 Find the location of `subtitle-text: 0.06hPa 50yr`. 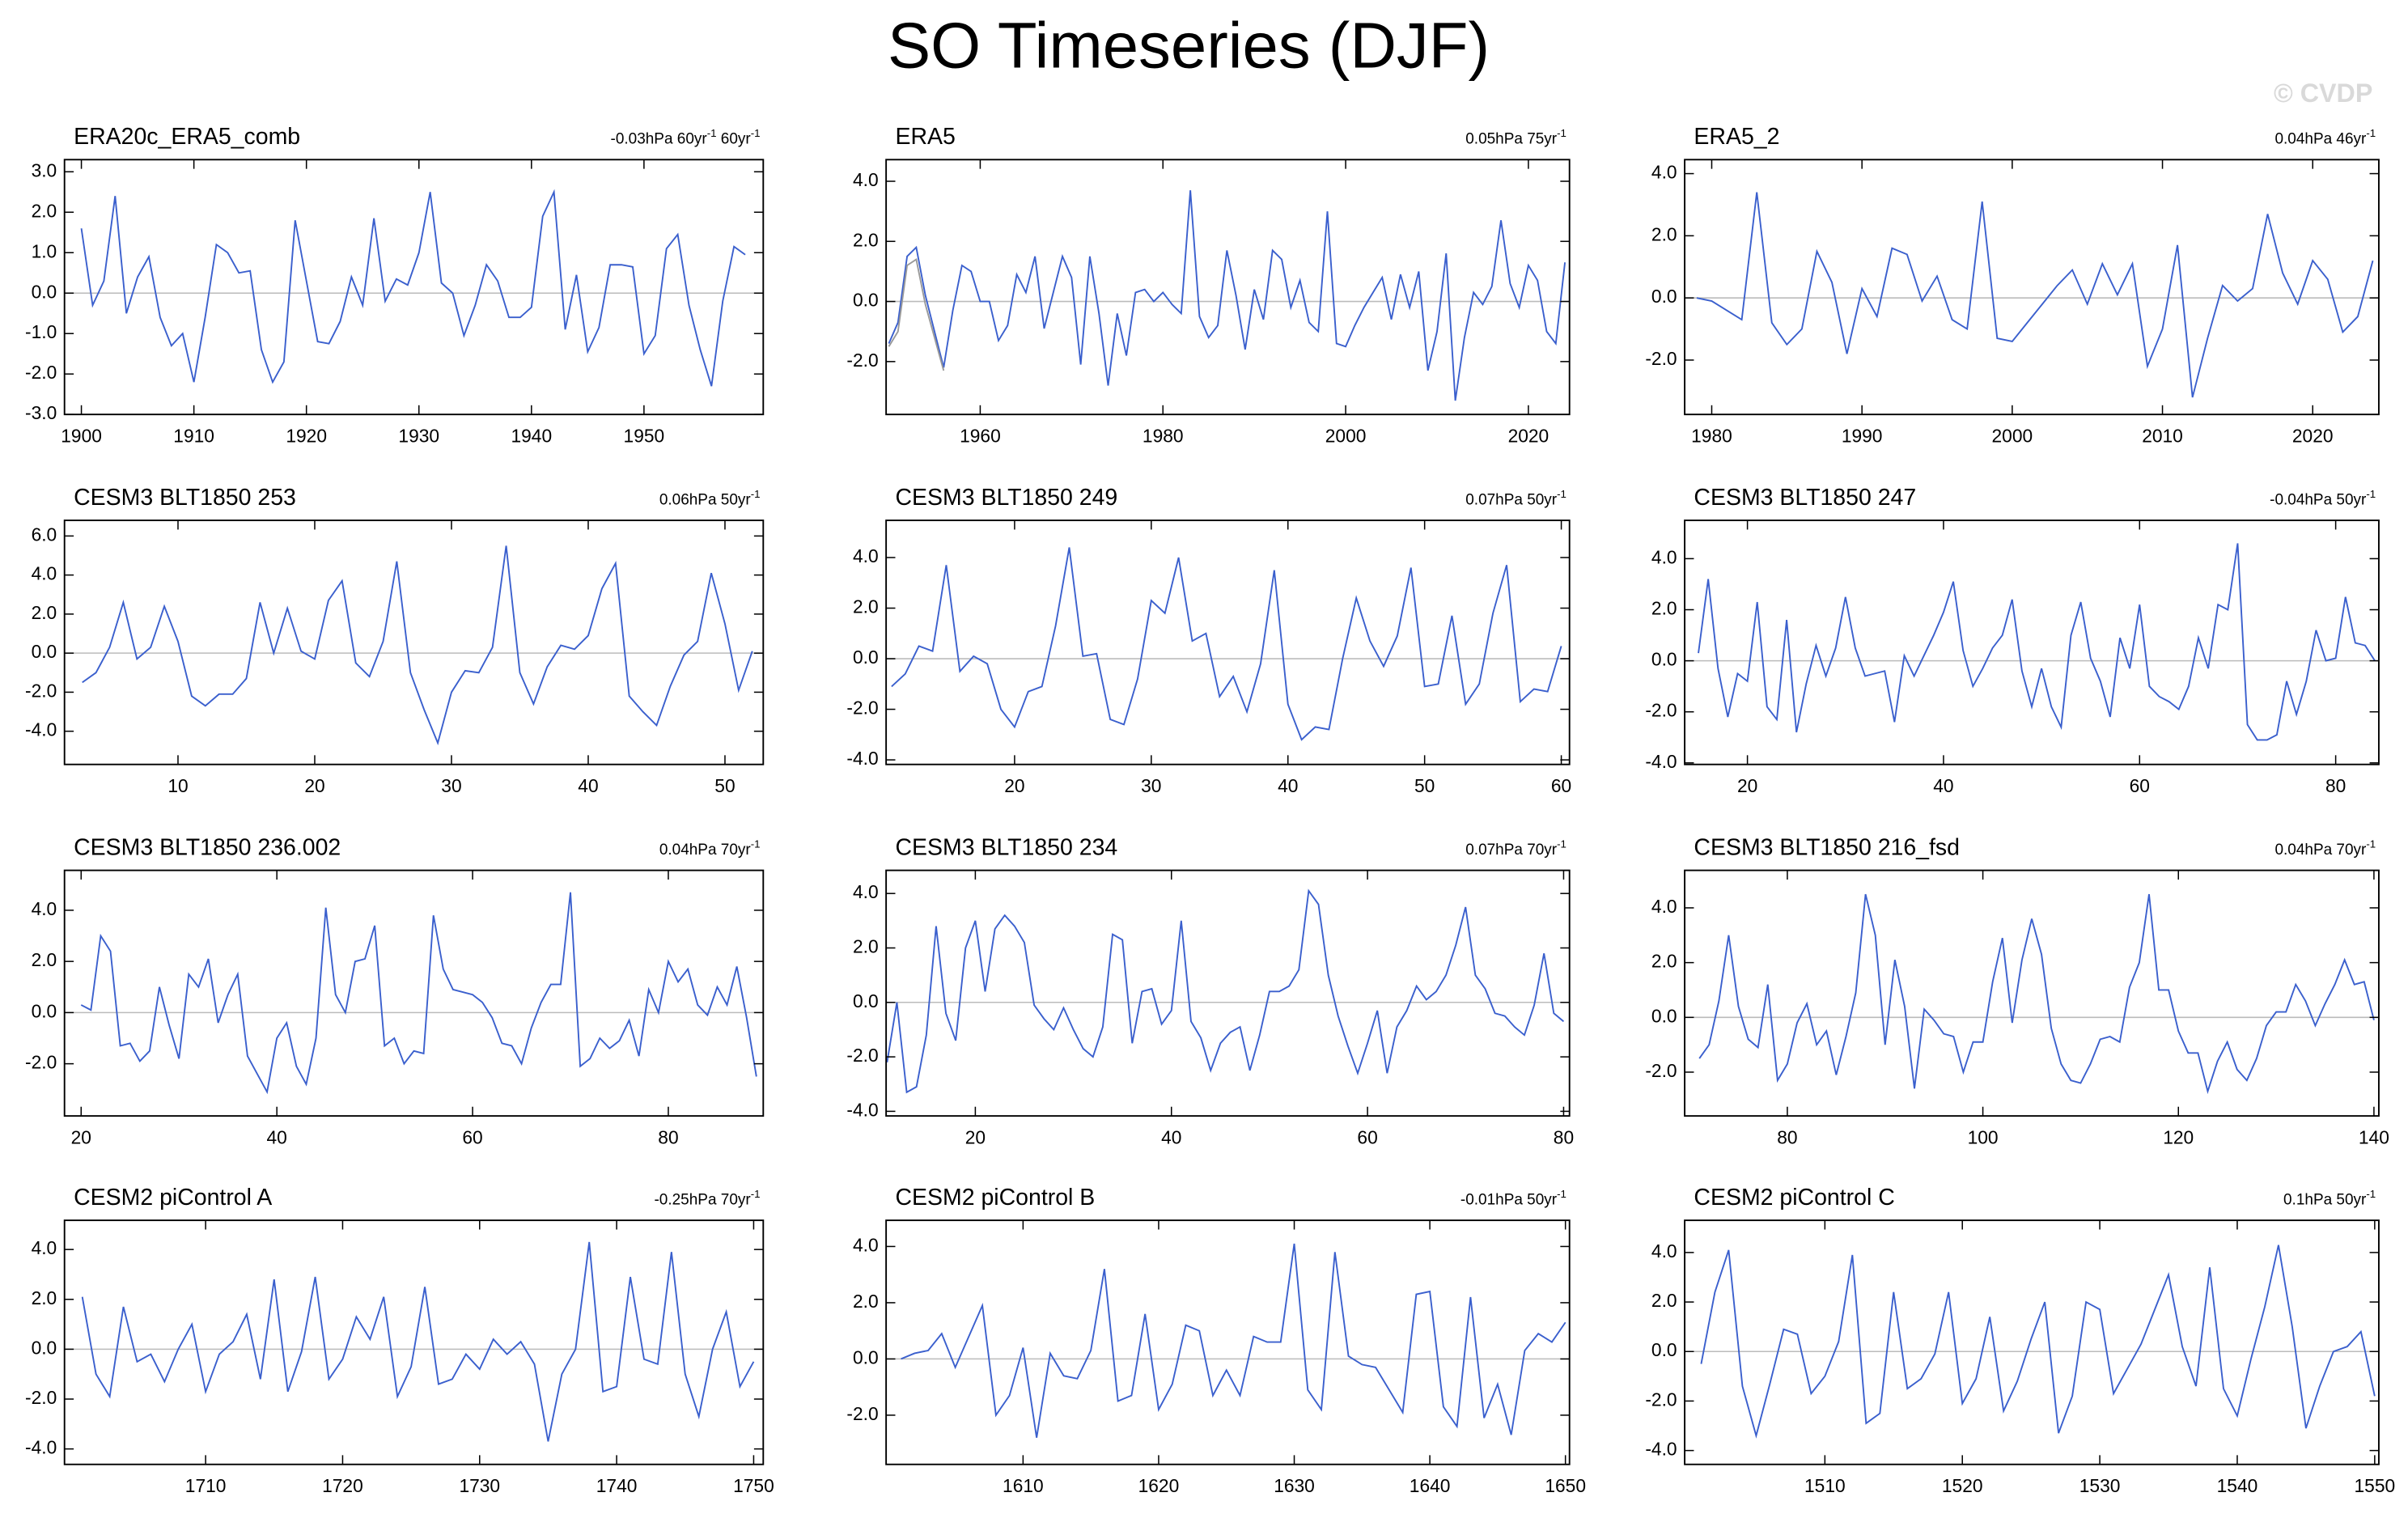

subtitle-text: 0.06hPa 50yr is located at coordinates (705, 500).